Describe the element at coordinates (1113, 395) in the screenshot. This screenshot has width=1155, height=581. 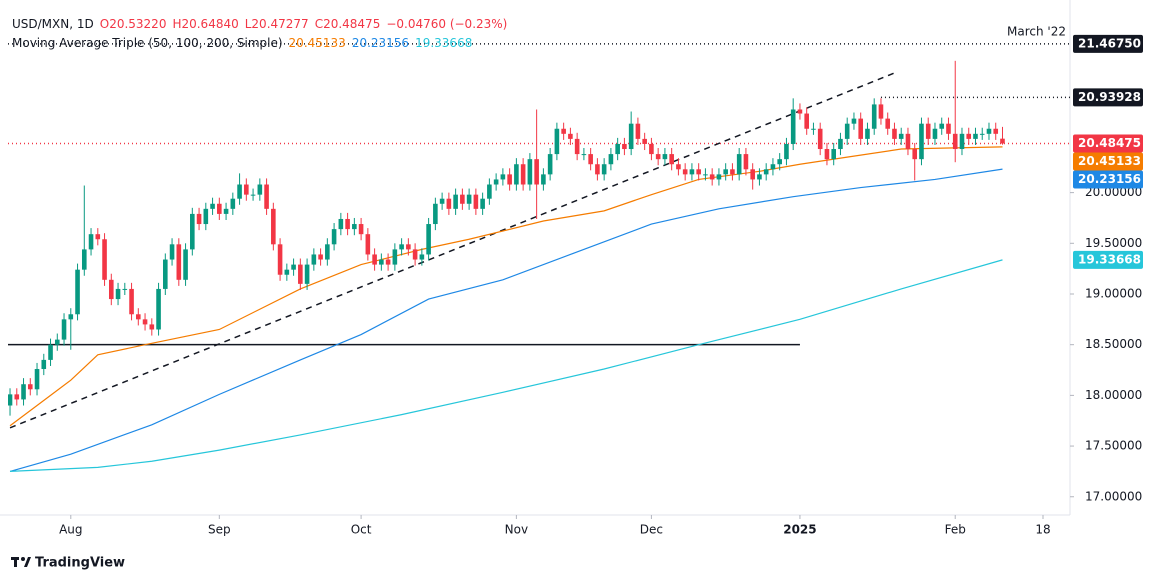
I see `y-tick-label: 18.00000` at that location.